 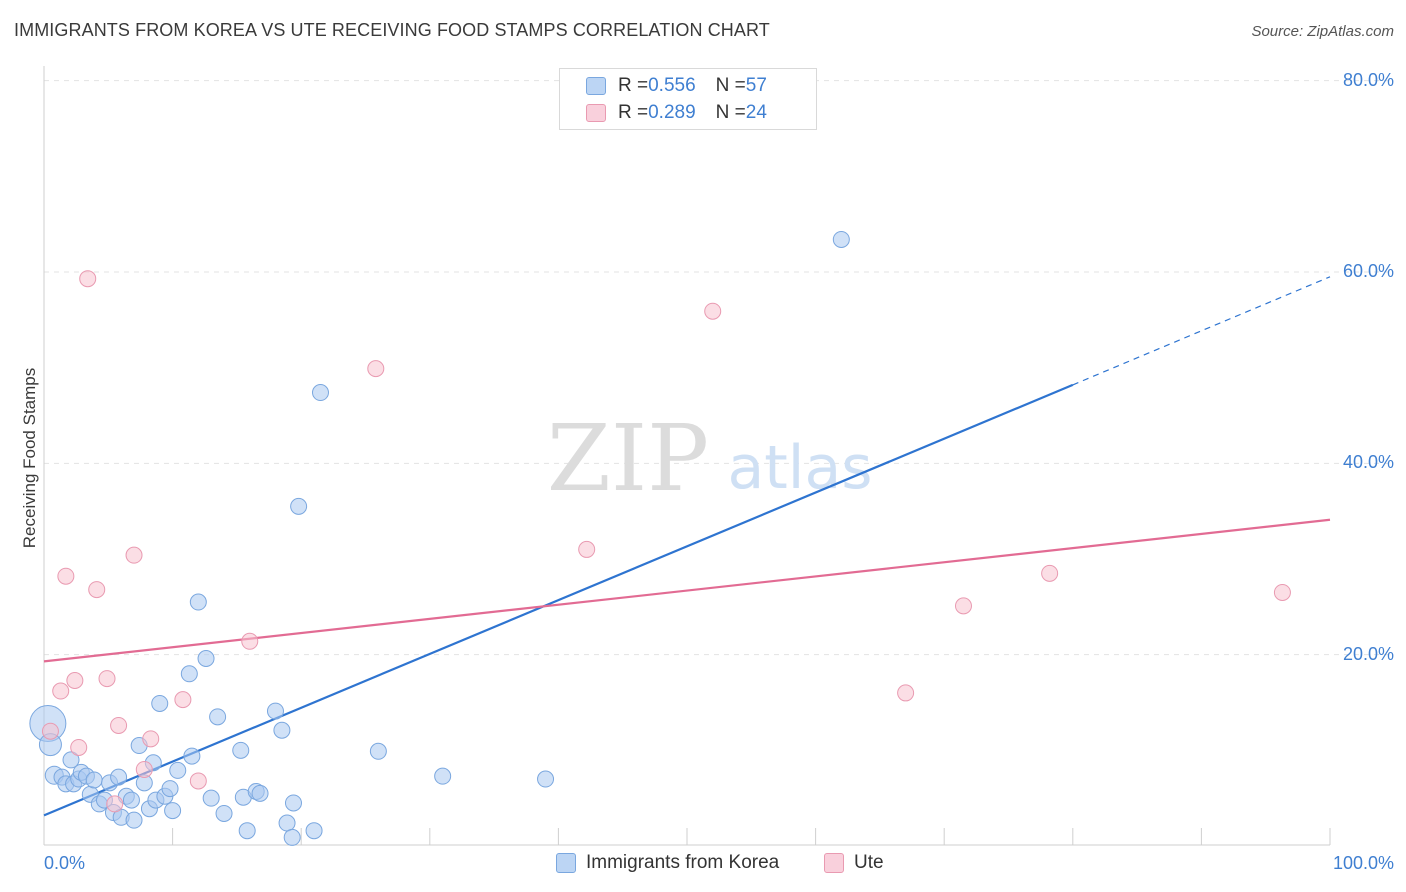 I want to click on watermark-atlas: atlas, so click(x=800, y=468).